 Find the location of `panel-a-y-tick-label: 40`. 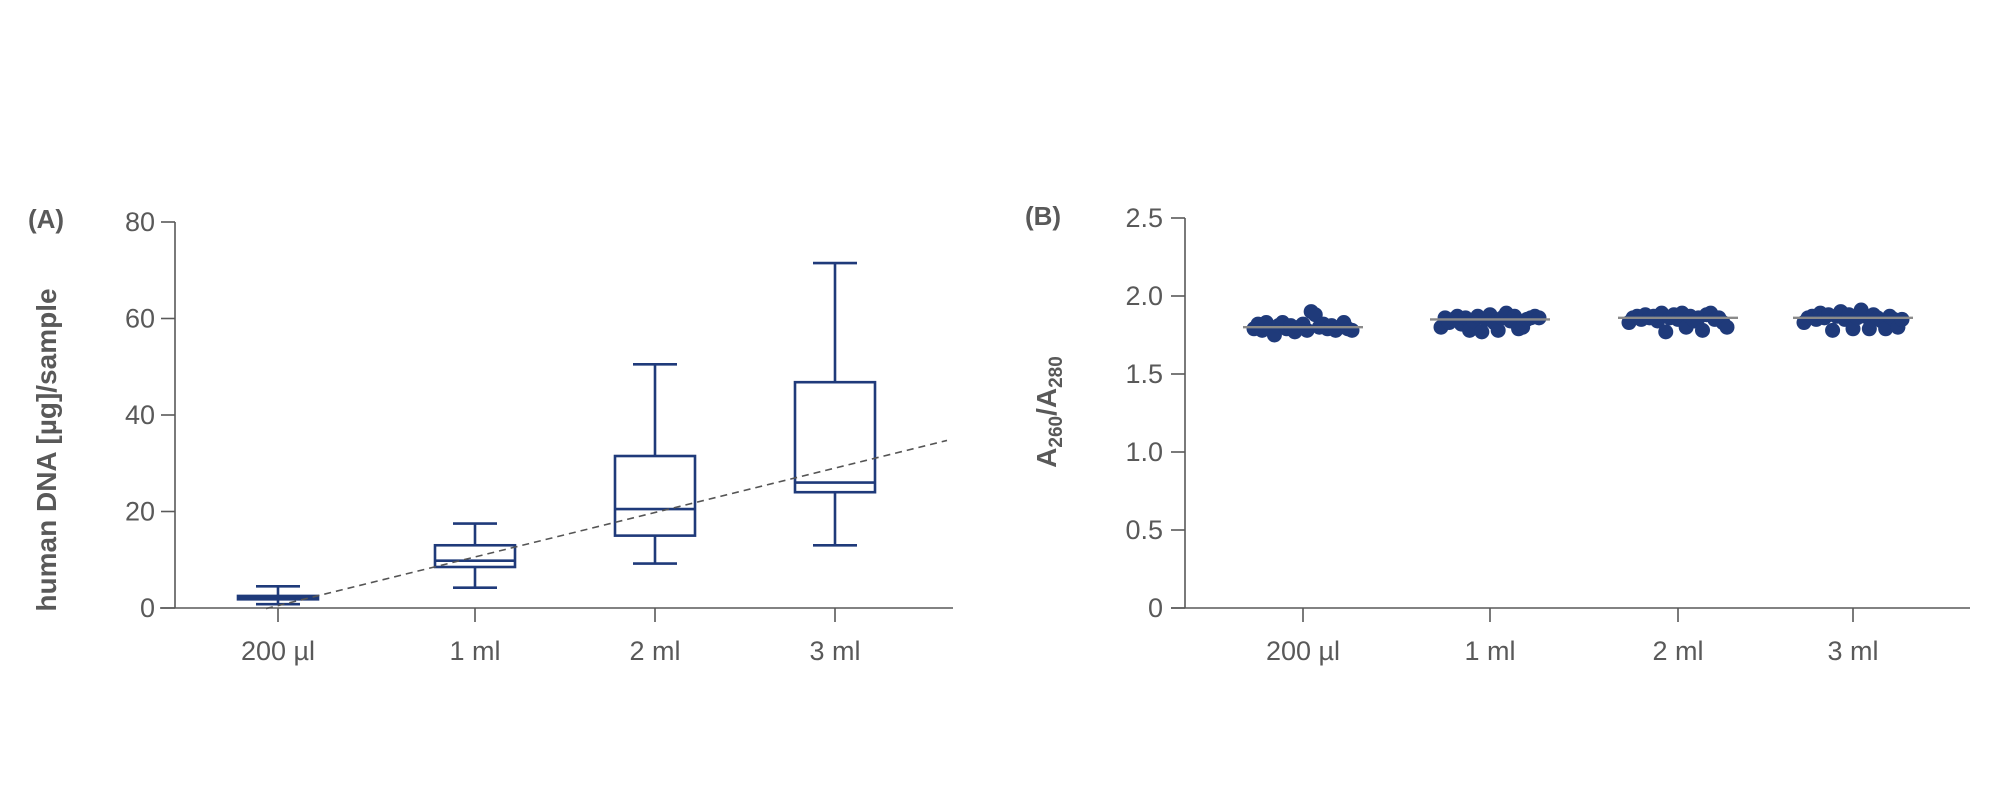

panel-a-y-tick-label: 40 is located at coordinates (140, 415).